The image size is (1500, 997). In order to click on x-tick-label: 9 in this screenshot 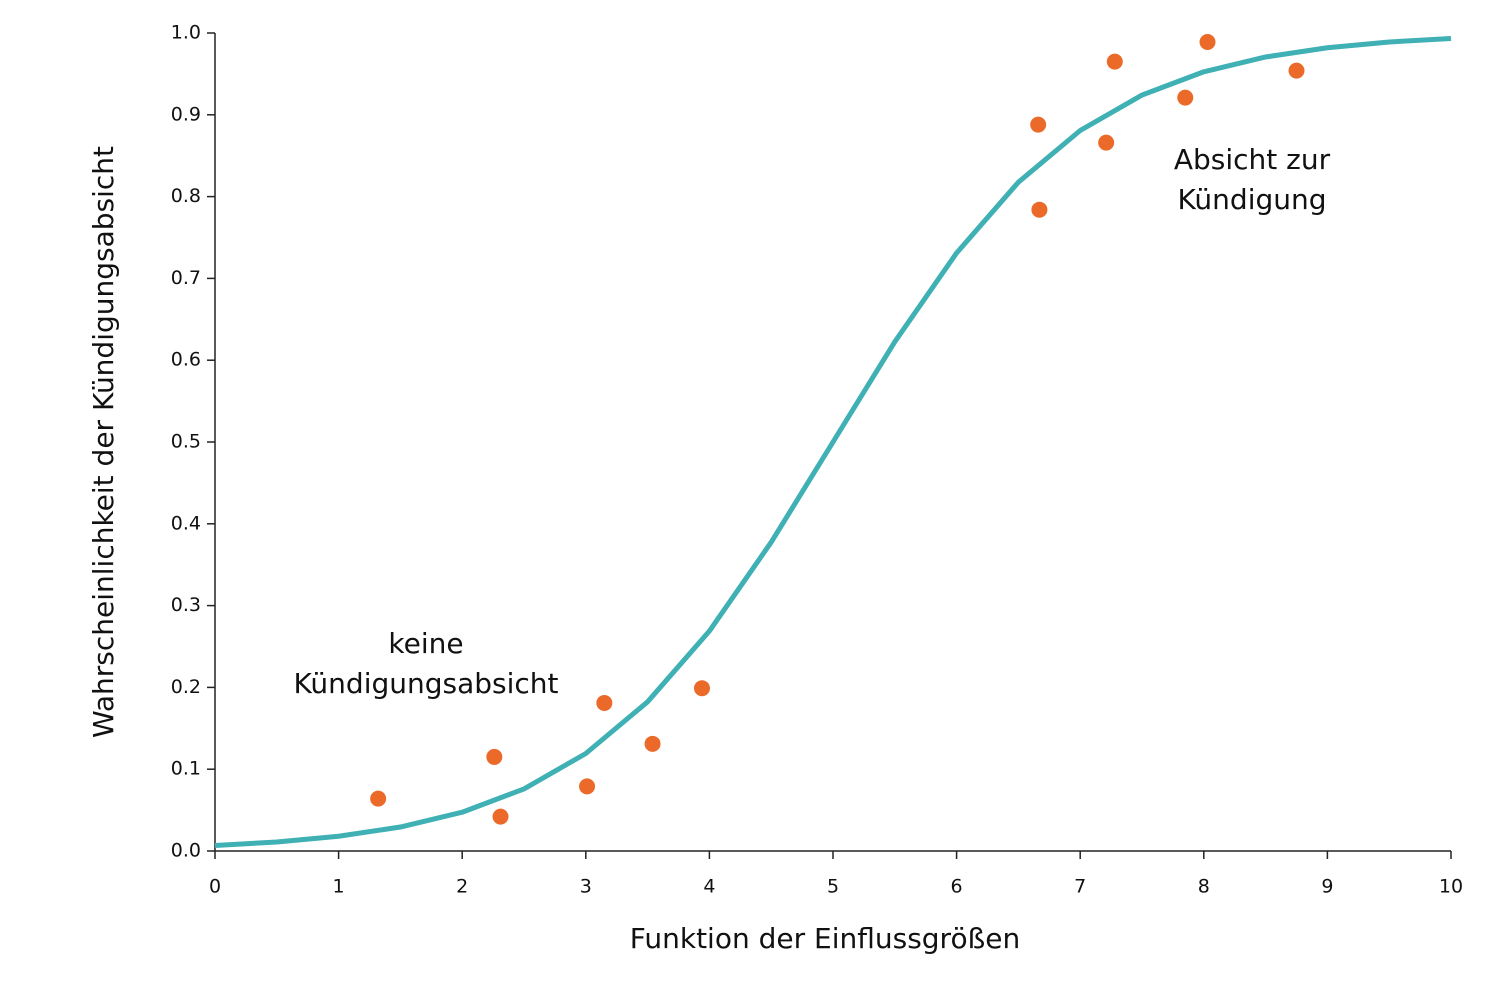, I will do `click(1327, 887)`.